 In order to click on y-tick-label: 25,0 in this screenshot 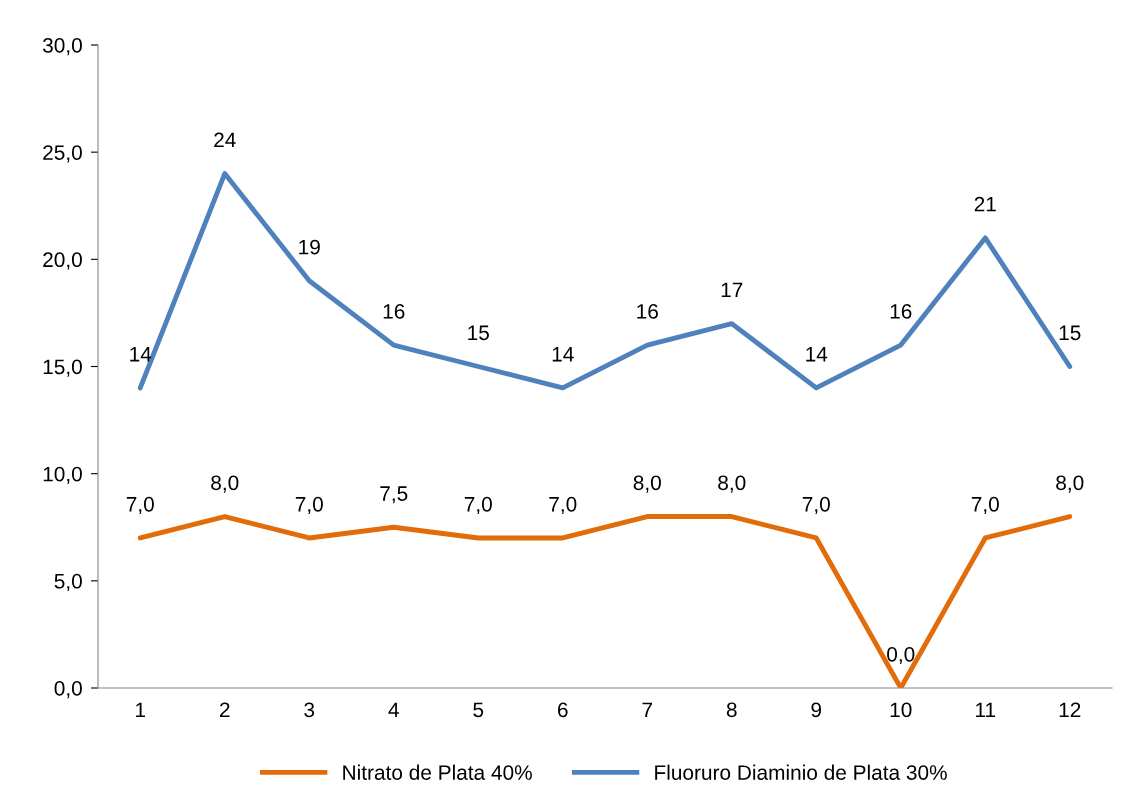, I will do `click(62, 154)`.